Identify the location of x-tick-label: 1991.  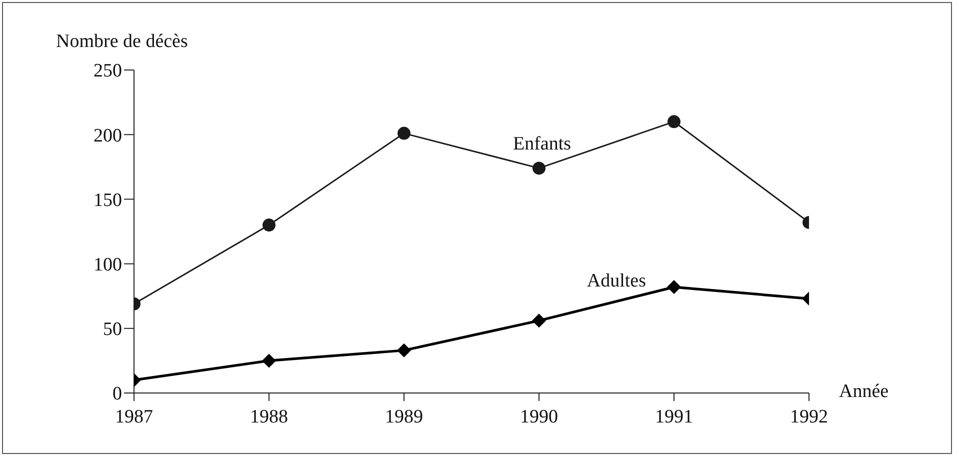
(674, 417).